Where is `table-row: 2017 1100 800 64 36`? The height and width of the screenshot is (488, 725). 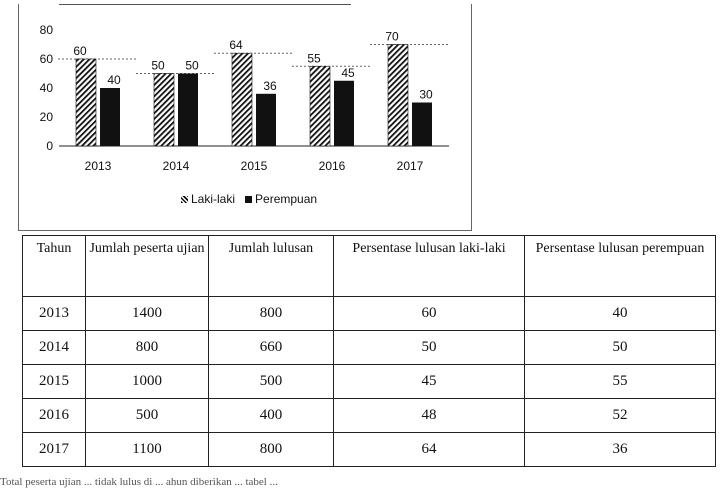 table-row: 2017 1100 800 64 36 is located at coordinates (369, 449).